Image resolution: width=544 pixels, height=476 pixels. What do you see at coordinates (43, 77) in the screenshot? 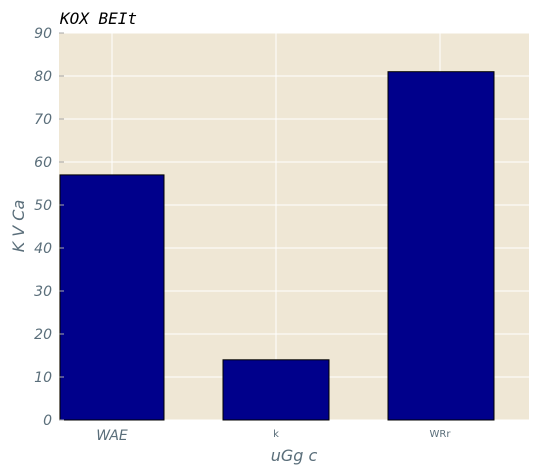
I see `y-tick-label: 80` at bounding box center [43, 77].